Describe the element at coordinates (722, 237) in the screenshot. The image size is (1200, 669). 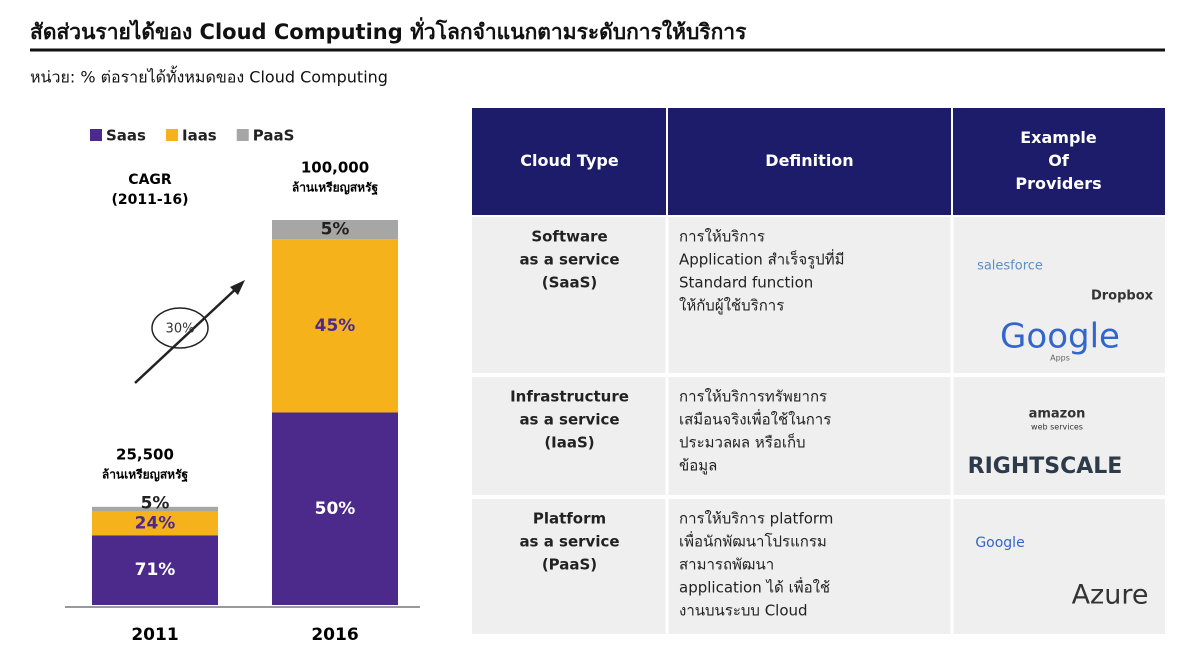
I see `definition: การให้บริการ` at that location.